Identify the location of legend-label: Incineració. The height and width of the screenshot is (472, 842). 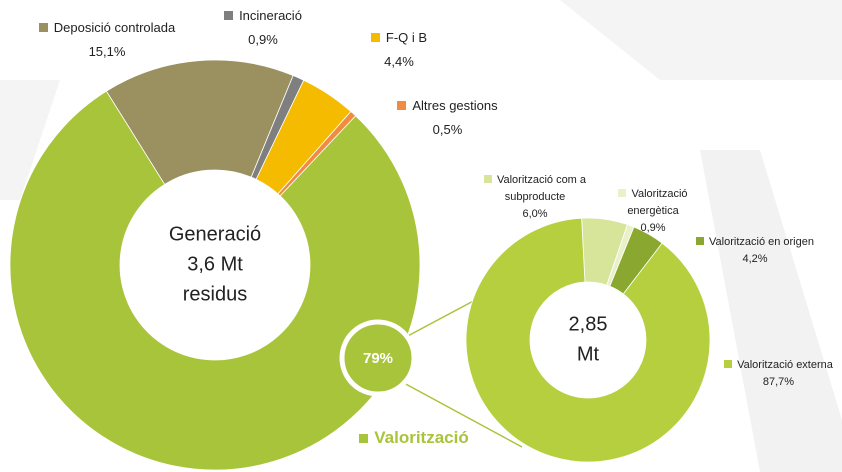
(270, 15).